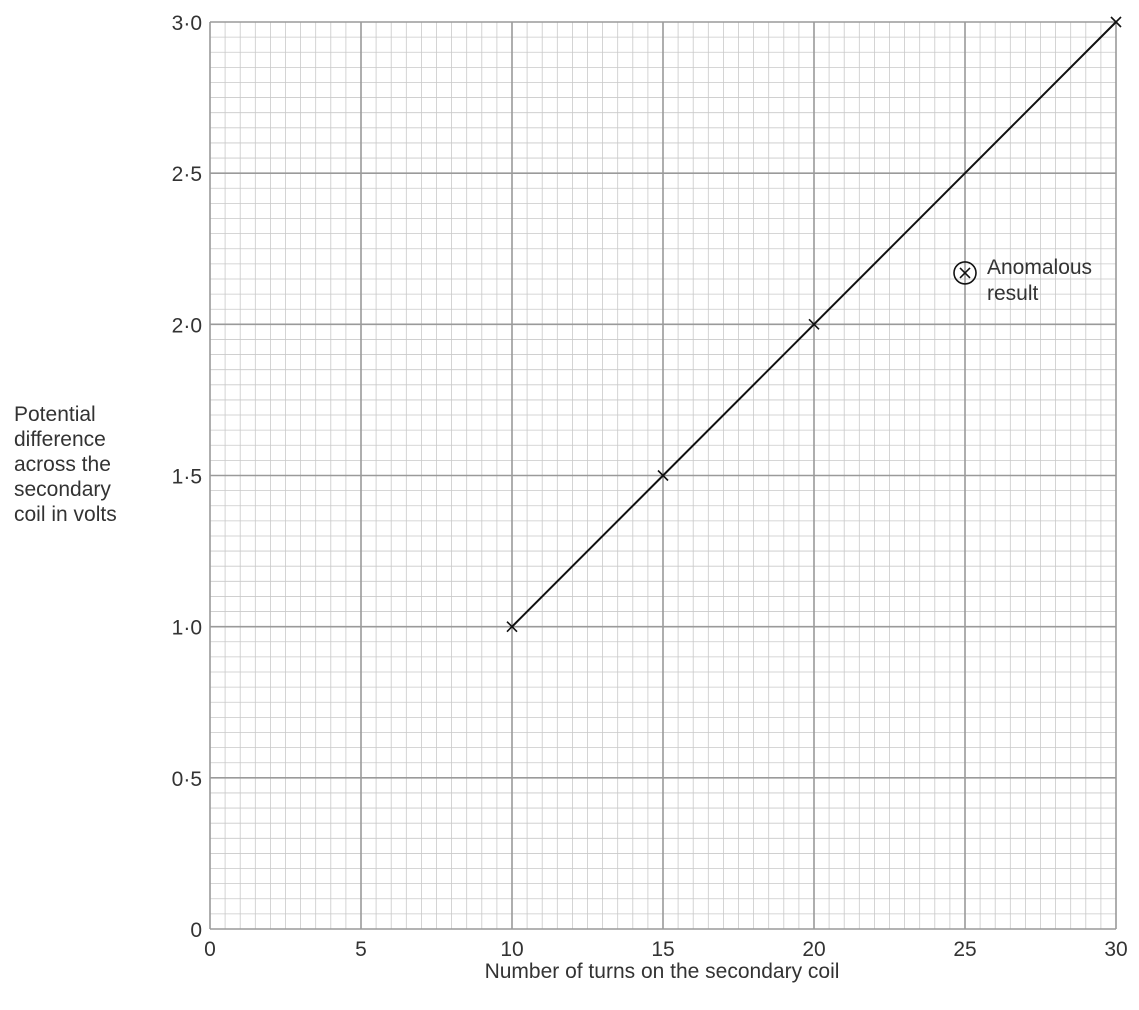  What do you see at coordinates (813, 949) in the screenshot?
I see `x-tick-label: 20` at bounding box center [813, 949].